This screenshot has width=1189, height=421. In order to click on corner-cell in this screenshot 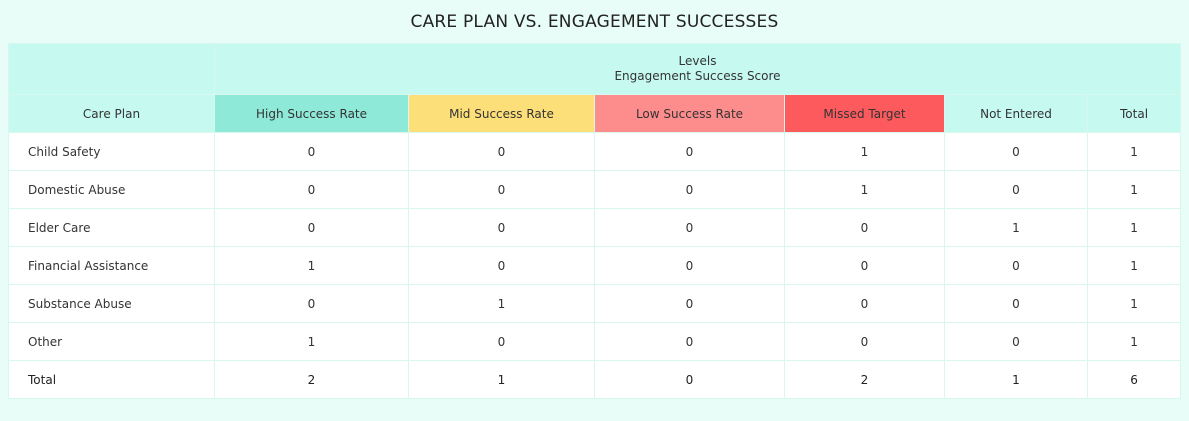, I will do `click(111, 69)`.